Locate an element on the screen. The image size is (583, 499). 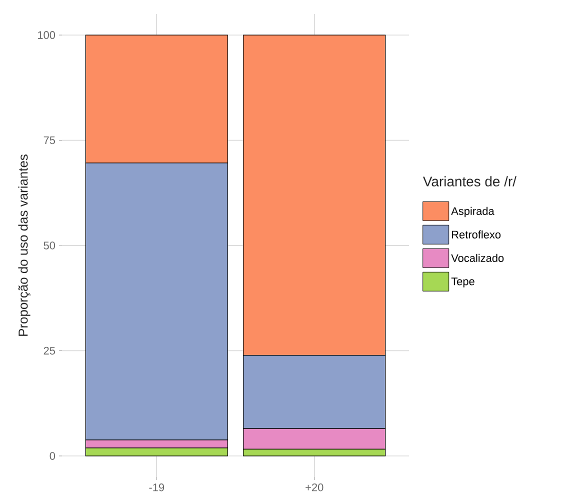
legend-label: Retroflexo is located at coordinates (476, 234).